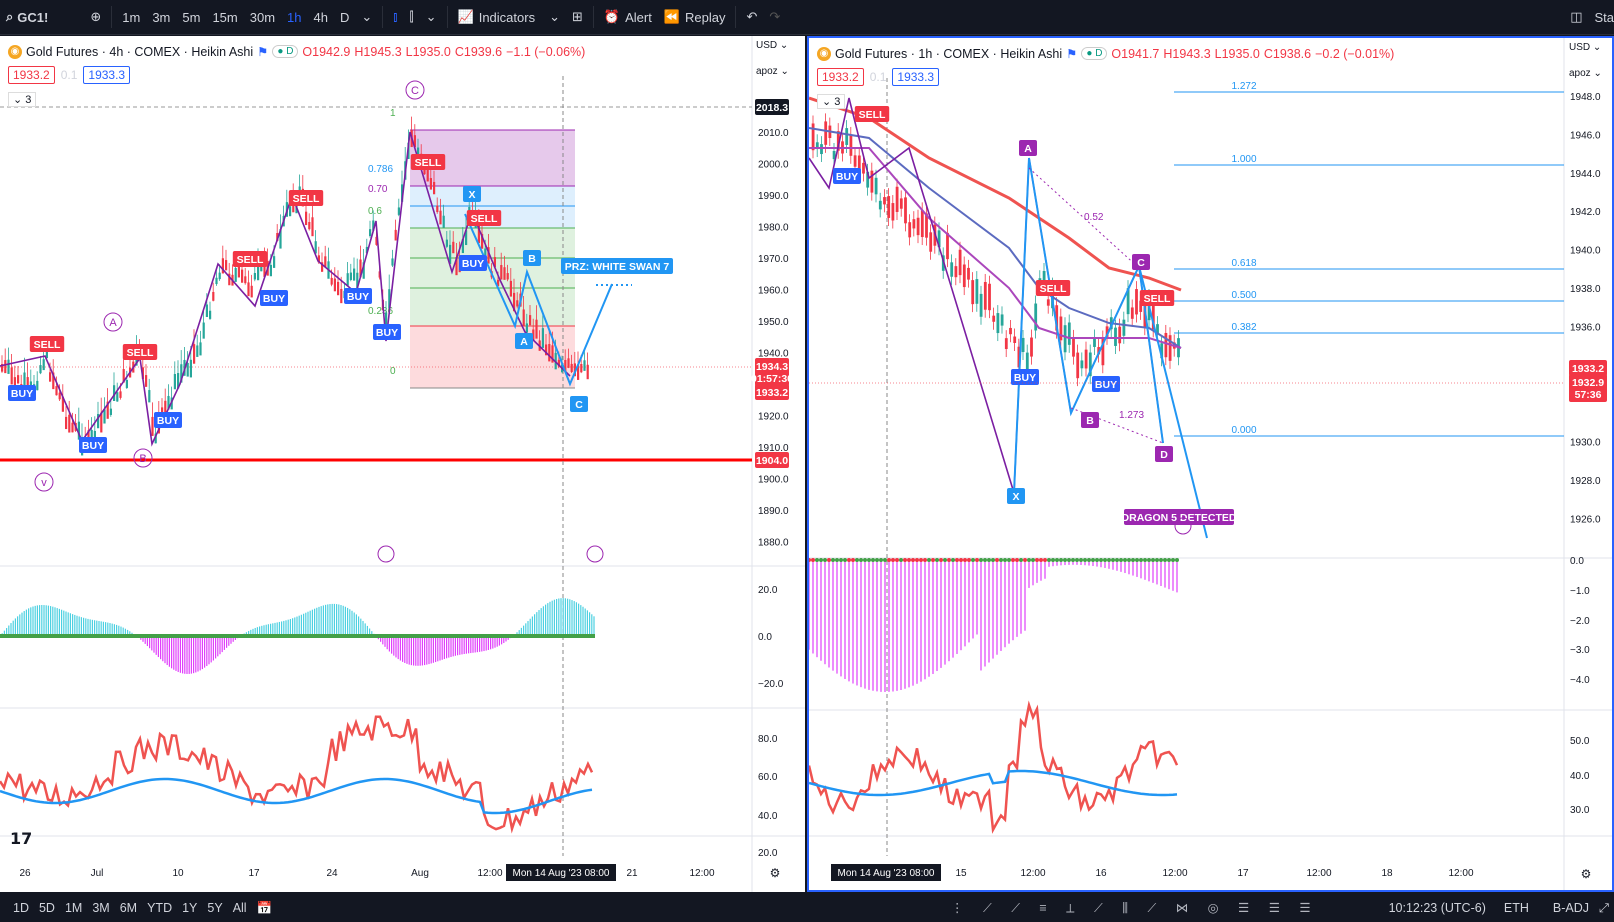  Describe the element at coordinates (366, 17) in the screenshot. I see `interval-dropdown: ⌄` at that location.